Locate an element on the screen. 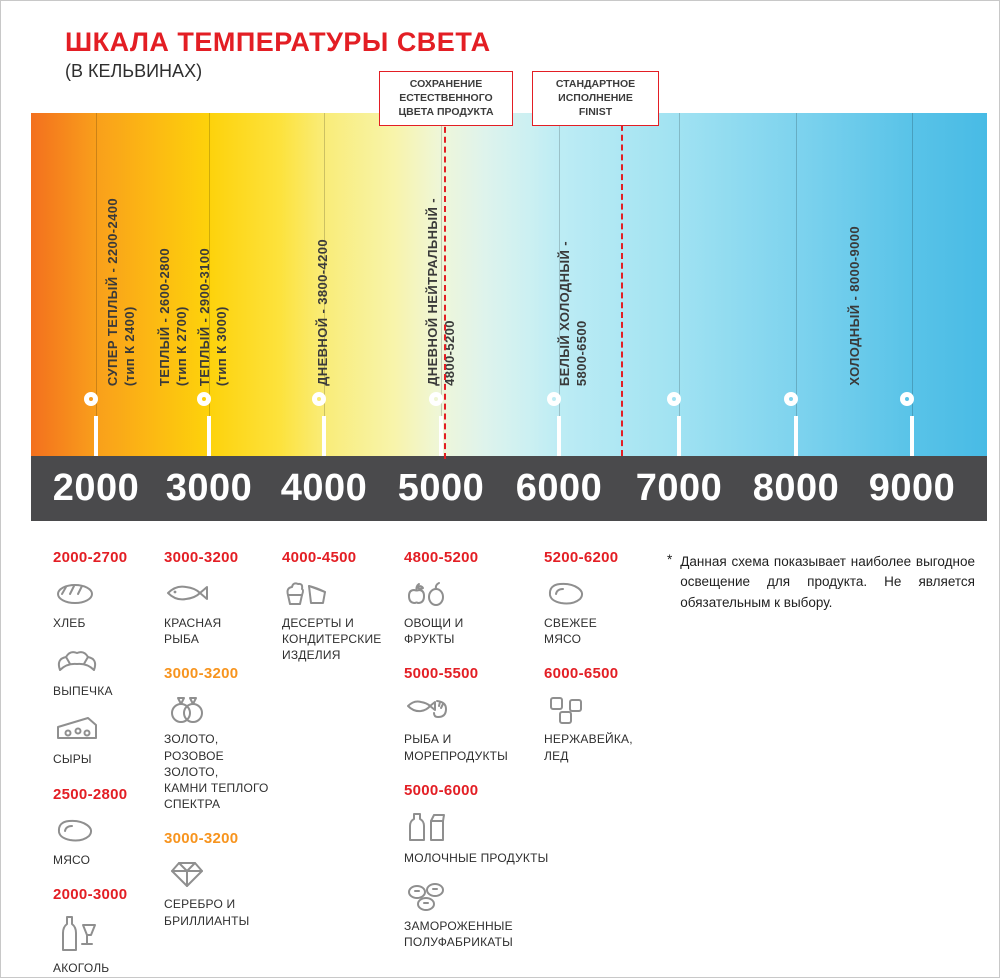 The width and height of the screenshot is (1000, 978). product-item: СВЕЖЕЕ МЯСО is located at coordinates (600, 611).